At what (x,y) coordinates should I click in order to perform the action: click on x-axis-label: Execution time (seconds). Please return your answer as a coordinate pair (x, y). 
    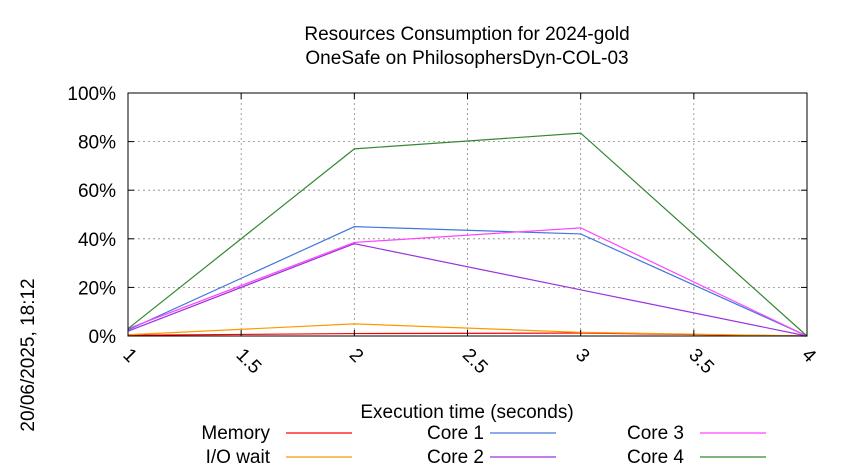
    Looking at the image, I should click on (466, 412).